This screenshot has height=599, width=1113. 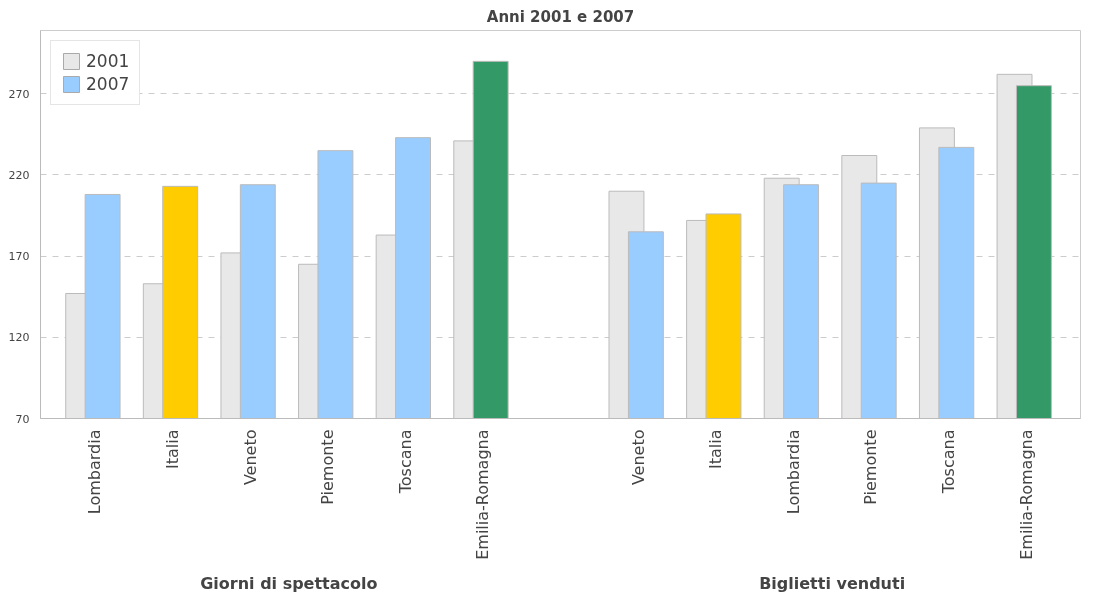 What do you see at coordinates (832, 583) in the screenshot?
I see `text: Biglietti venduti` at bounding box center [832, 583].